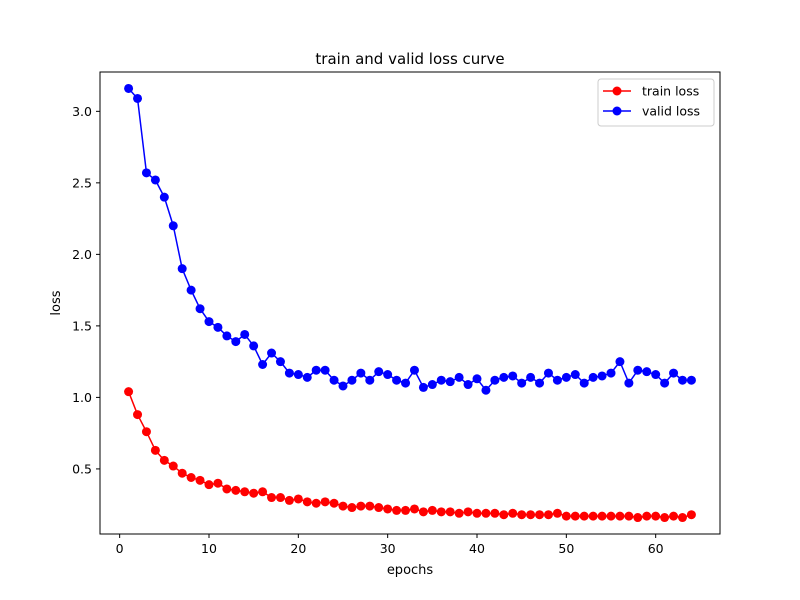 Image resolution: width=800 pixels, height=600 pixels. Describe the element at coordinates (656, 102) in the screenshot. I see `legend: train loss valid loss` at that location.